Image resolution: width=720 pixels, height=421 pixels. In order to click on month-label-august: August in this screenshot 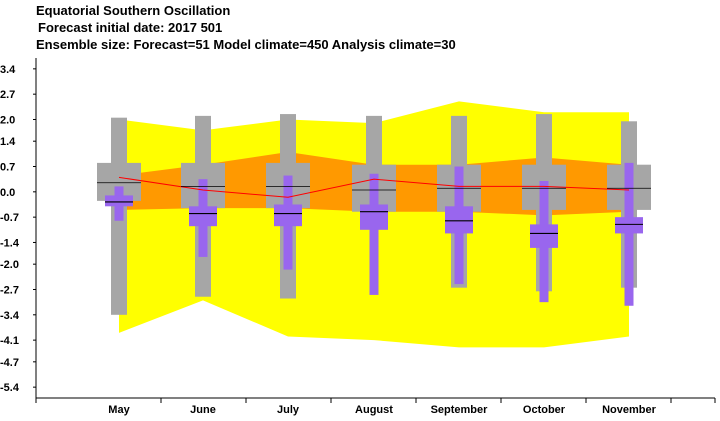, I will do `click(374, 410)`.